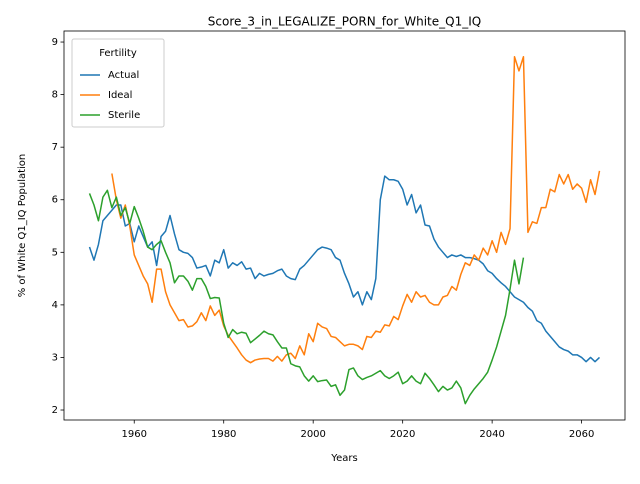  I want to click on y-tick-label: 8, so click(55, 95).